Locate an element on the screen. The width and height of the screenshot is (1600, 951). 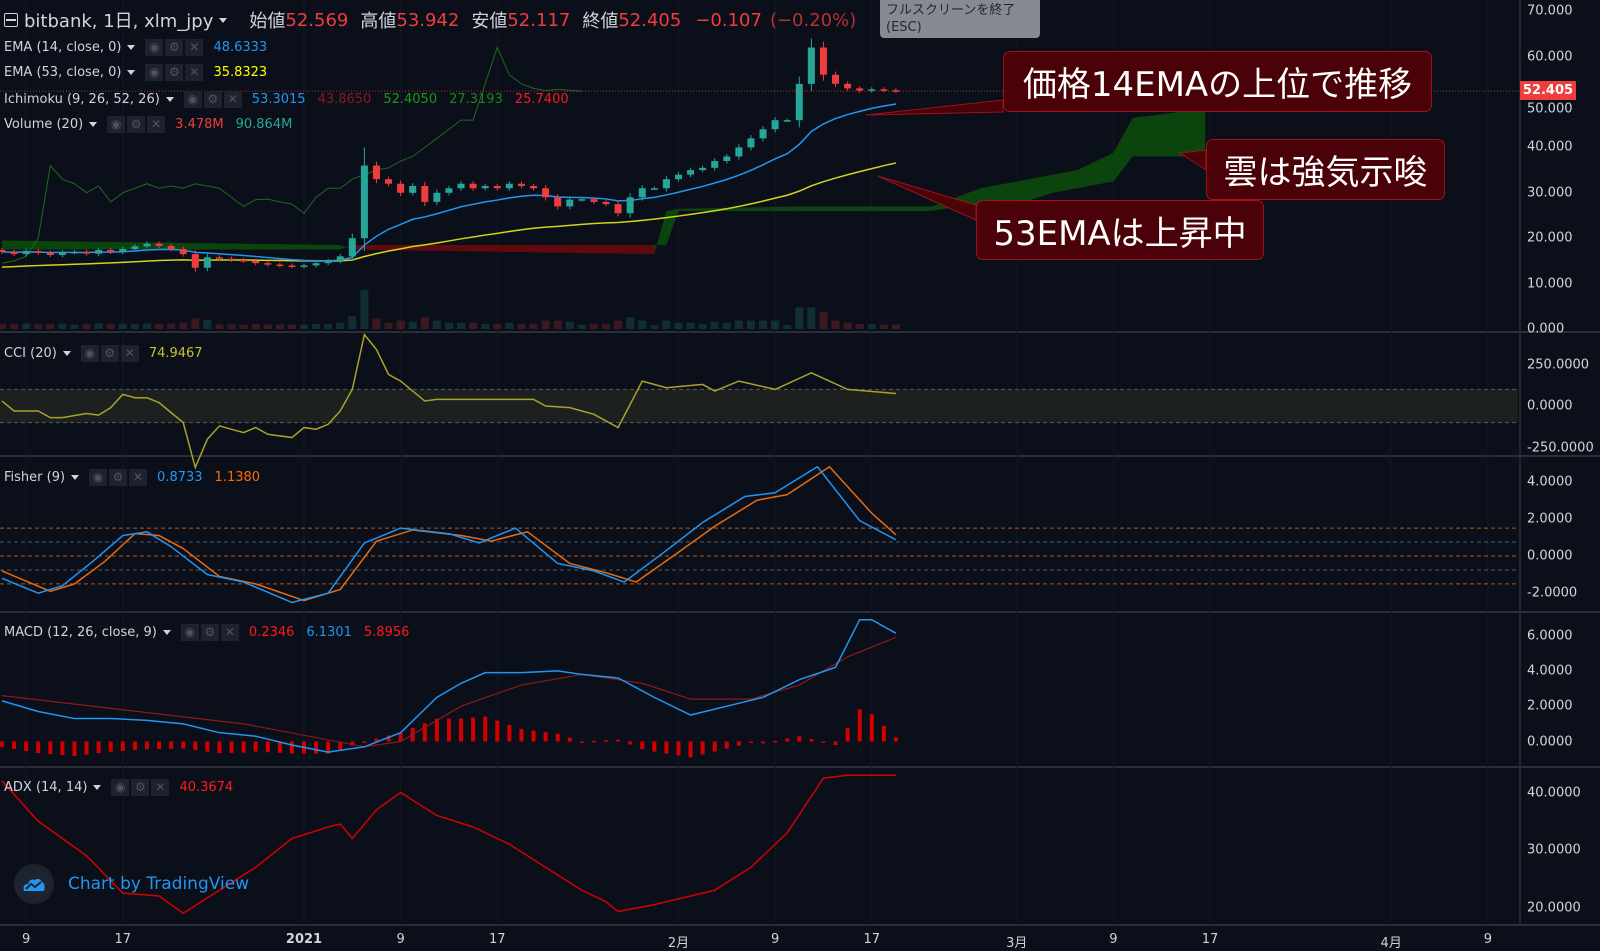
legend-name: Fisher (9) is located at coordinates (35, 477).